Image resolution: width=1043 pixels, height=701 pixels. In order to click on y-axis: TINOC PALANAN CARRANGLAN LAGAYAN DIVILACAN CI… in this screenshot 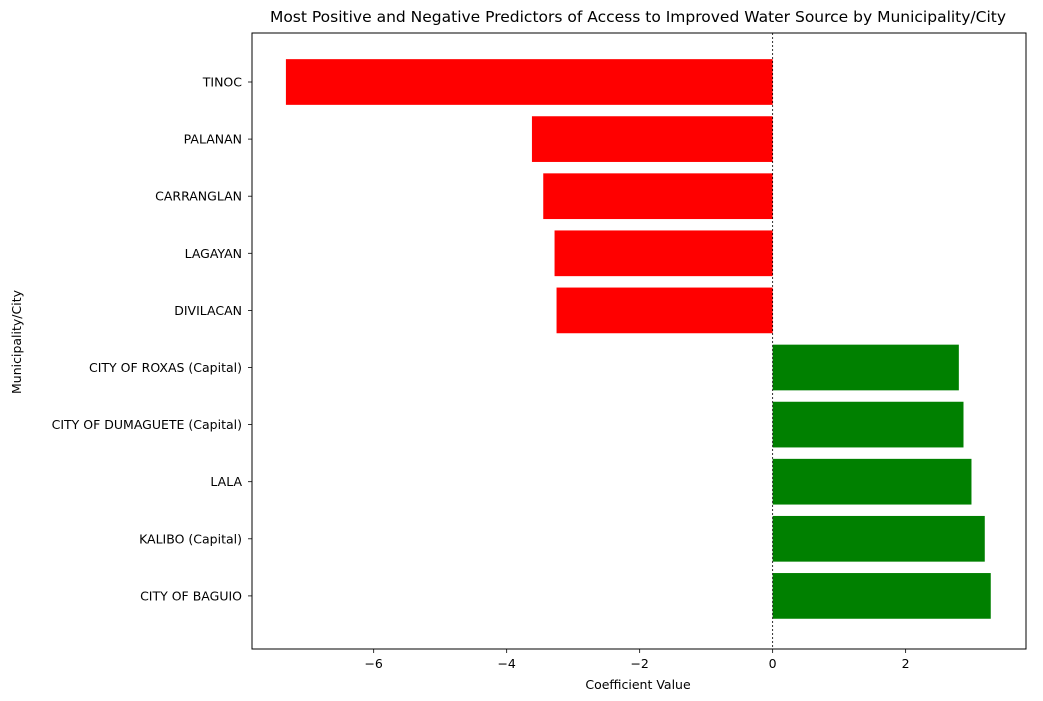, I will do `click(152, 339)`.